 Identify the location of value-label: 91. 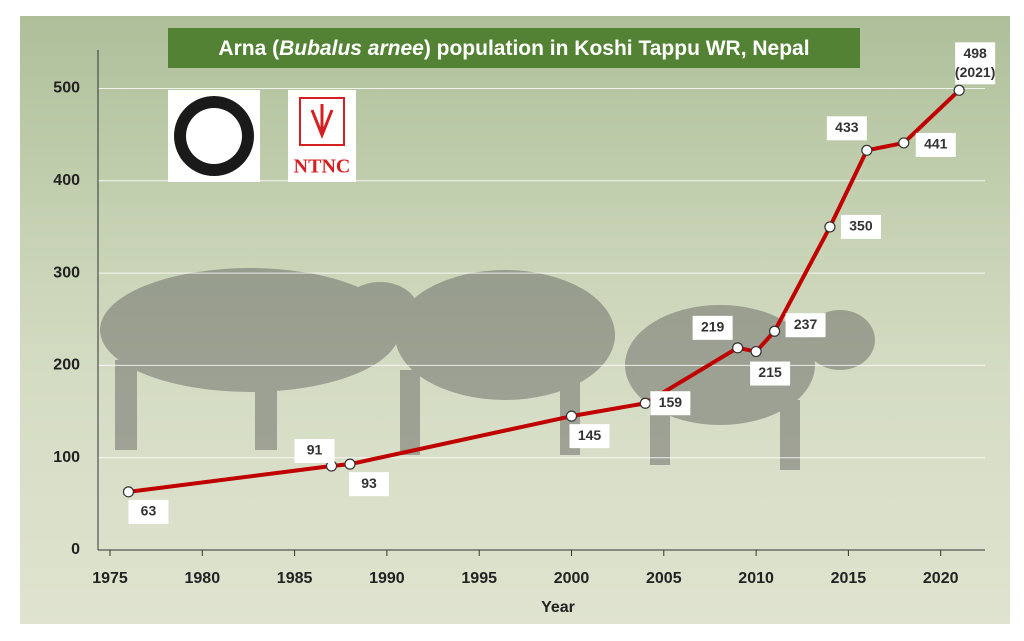
(315, 450).